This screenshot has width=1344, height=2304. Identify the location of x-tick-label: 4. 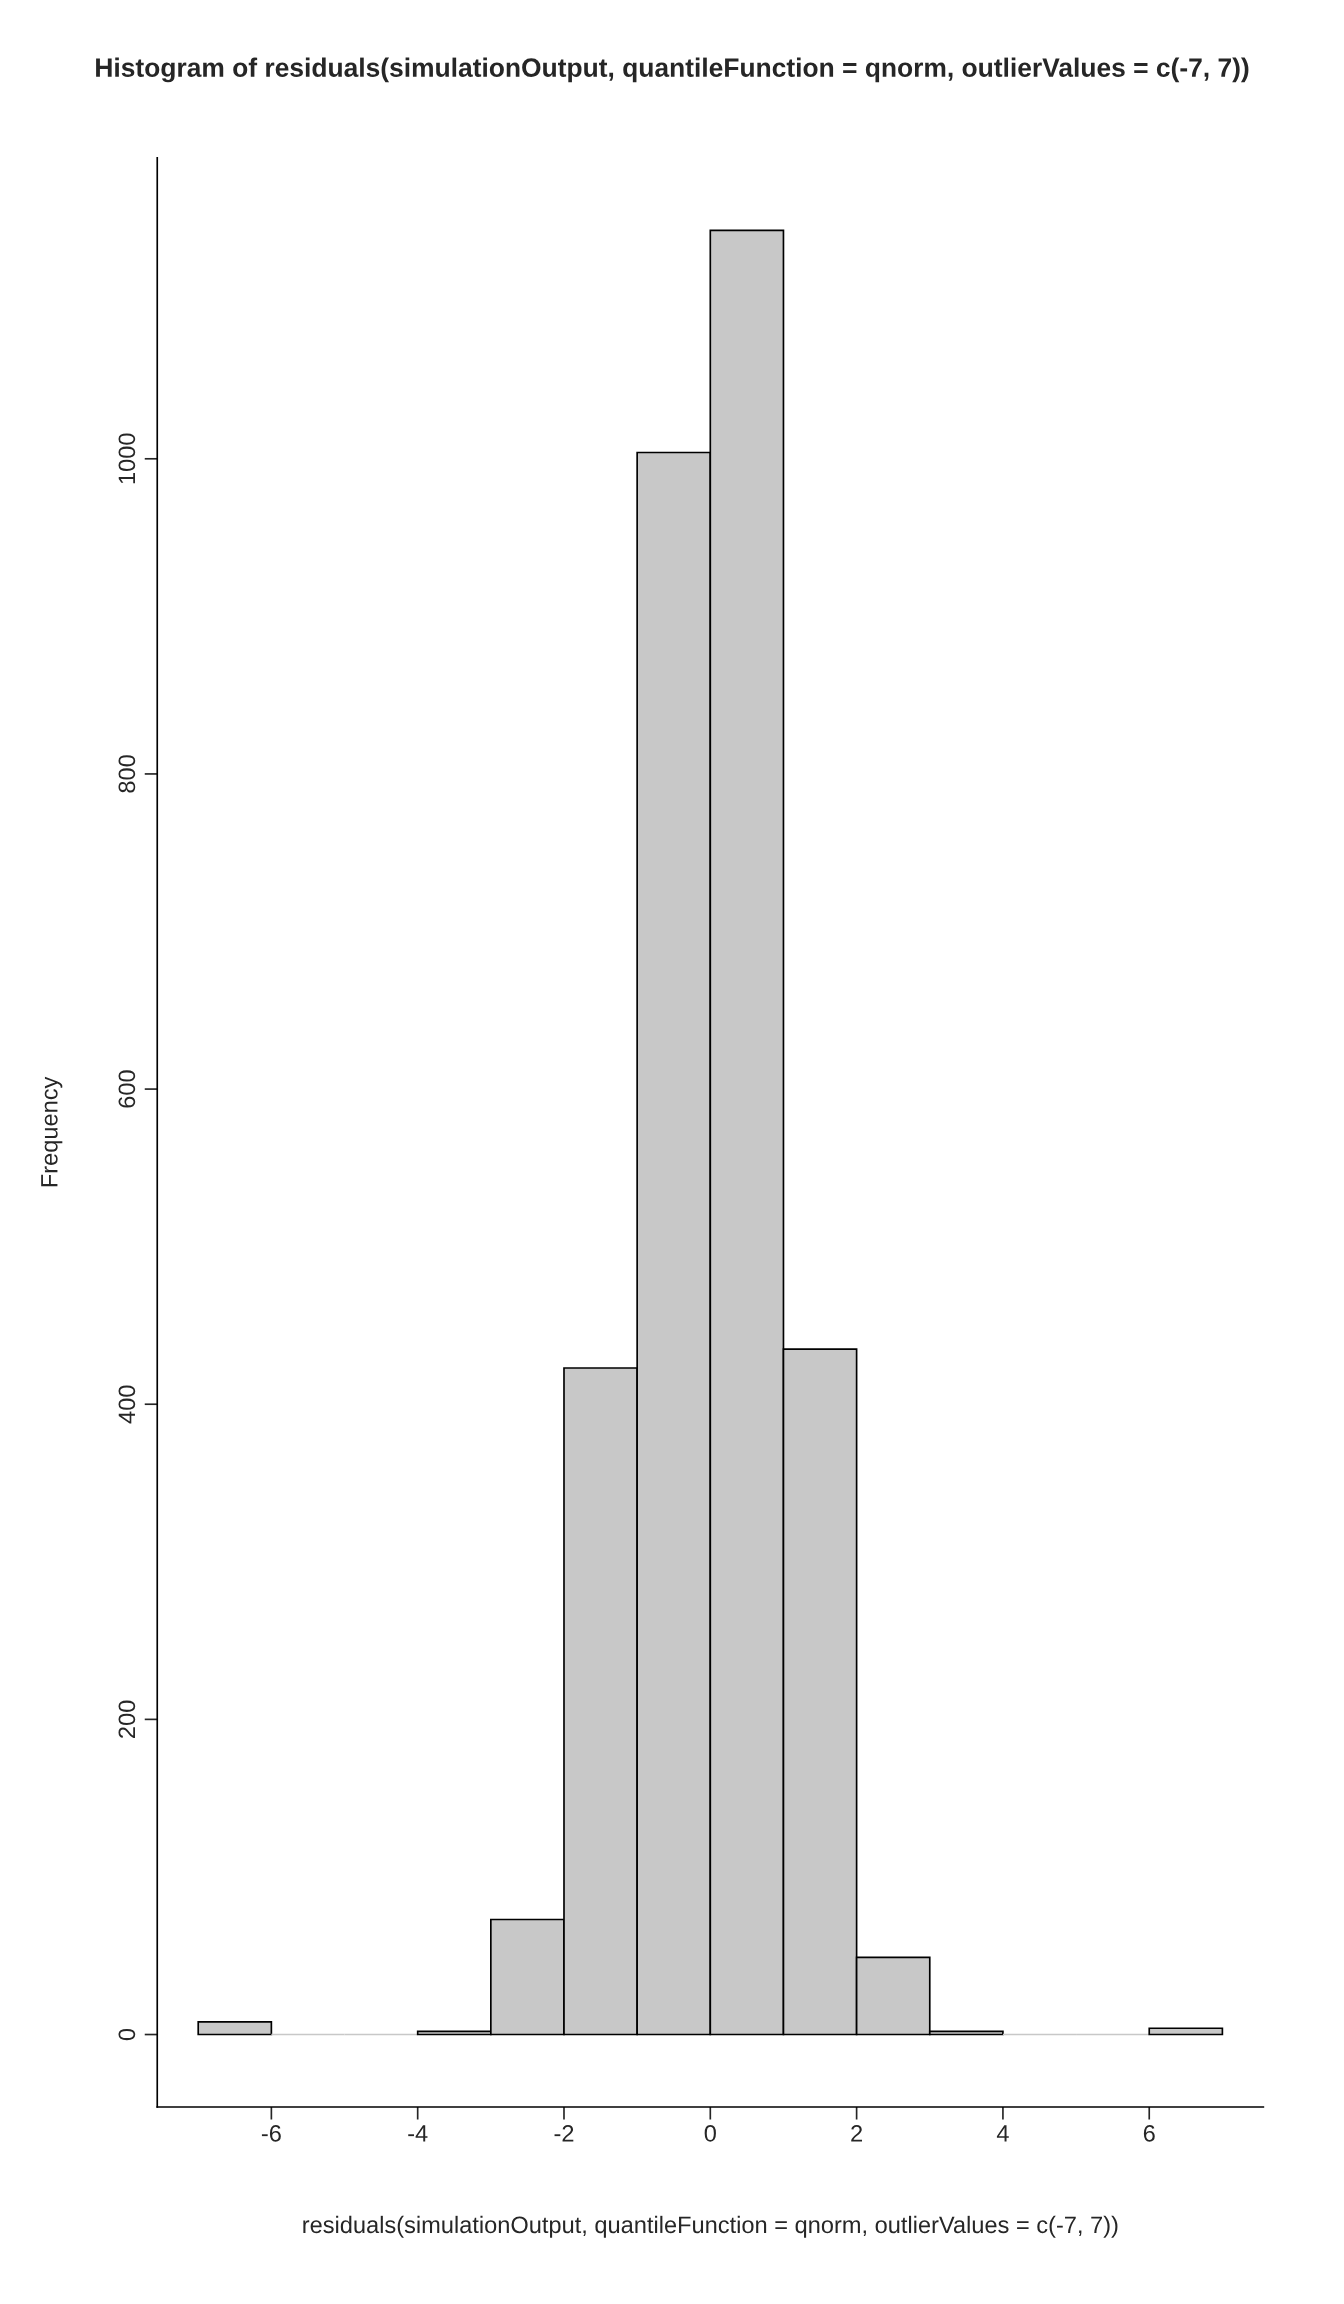
(1002, 2133).